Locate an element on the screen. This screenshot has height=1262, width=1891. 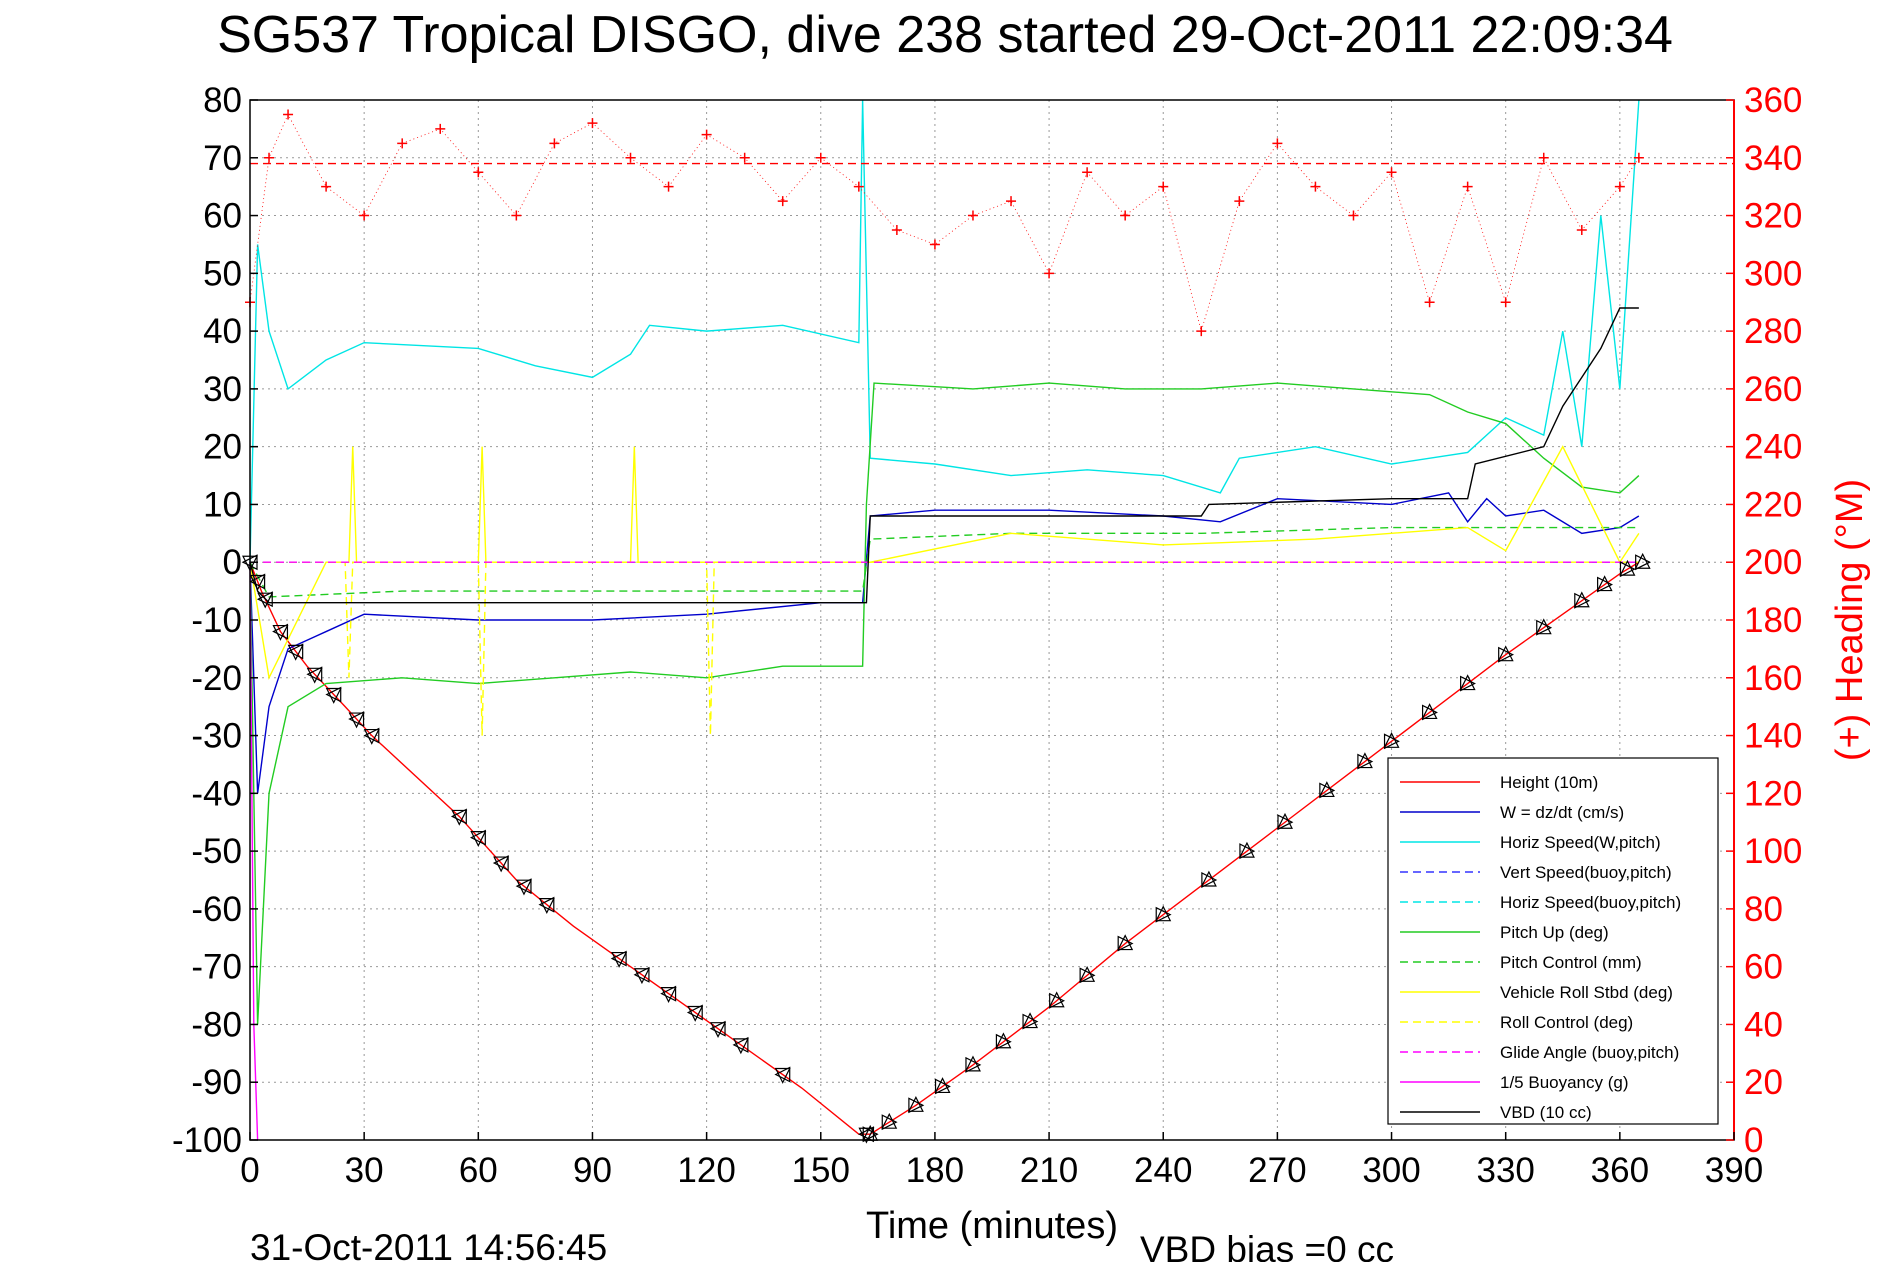
y-right-tick-label: 0 is located at coordinates (1753, 1140).